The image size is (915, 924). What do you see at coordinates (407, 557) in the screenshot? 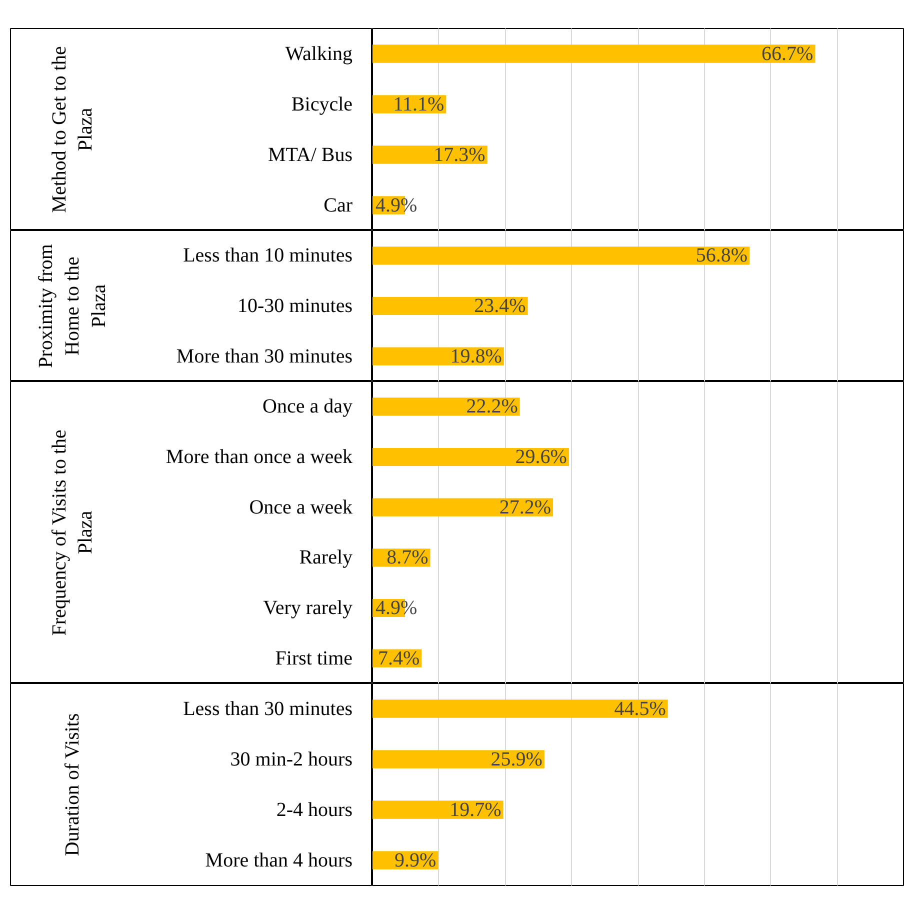
I see `data-label: 8.7%` at bounding box center [407, 557].